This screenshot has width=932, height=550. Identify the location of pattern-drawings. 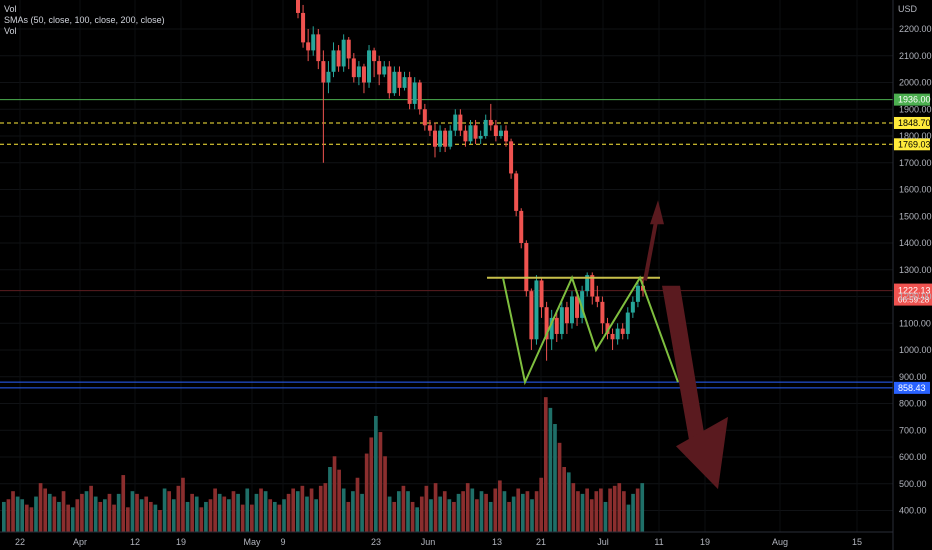
(607, 345).